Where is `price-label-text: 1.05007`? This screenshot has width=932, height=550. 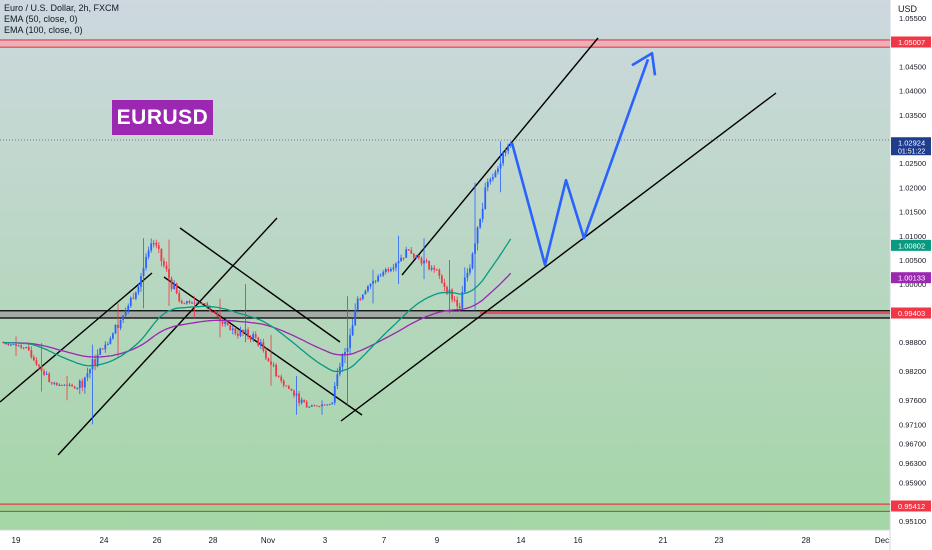 price-label-text: 1.05007 is located at coordinates (911, 42).